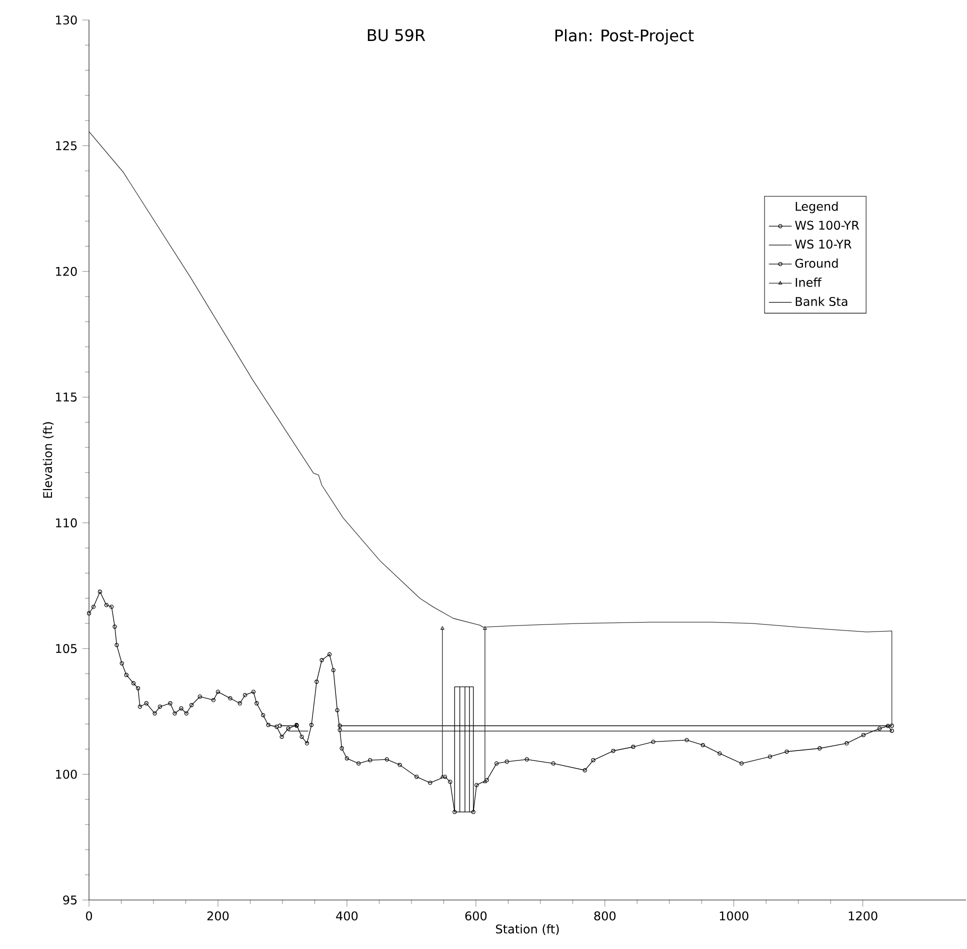  I want to click on x-tick-label: 0, so click(89, 915).